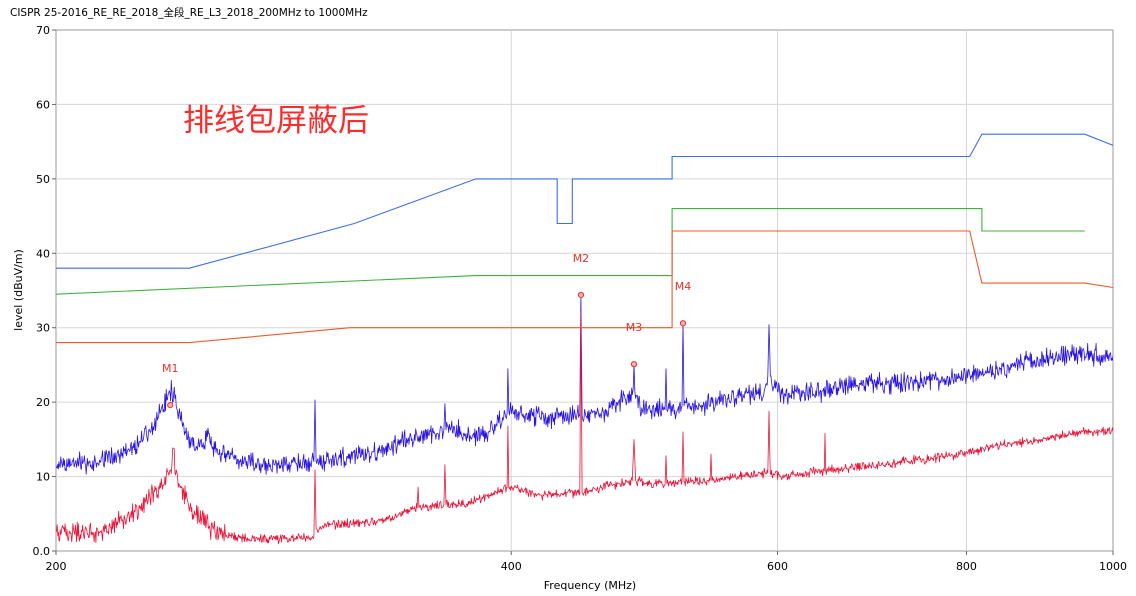 Image resolution: width=1136 pixels, height=596 pixels. I want to click on marker-point-m1, so click(170, 405).